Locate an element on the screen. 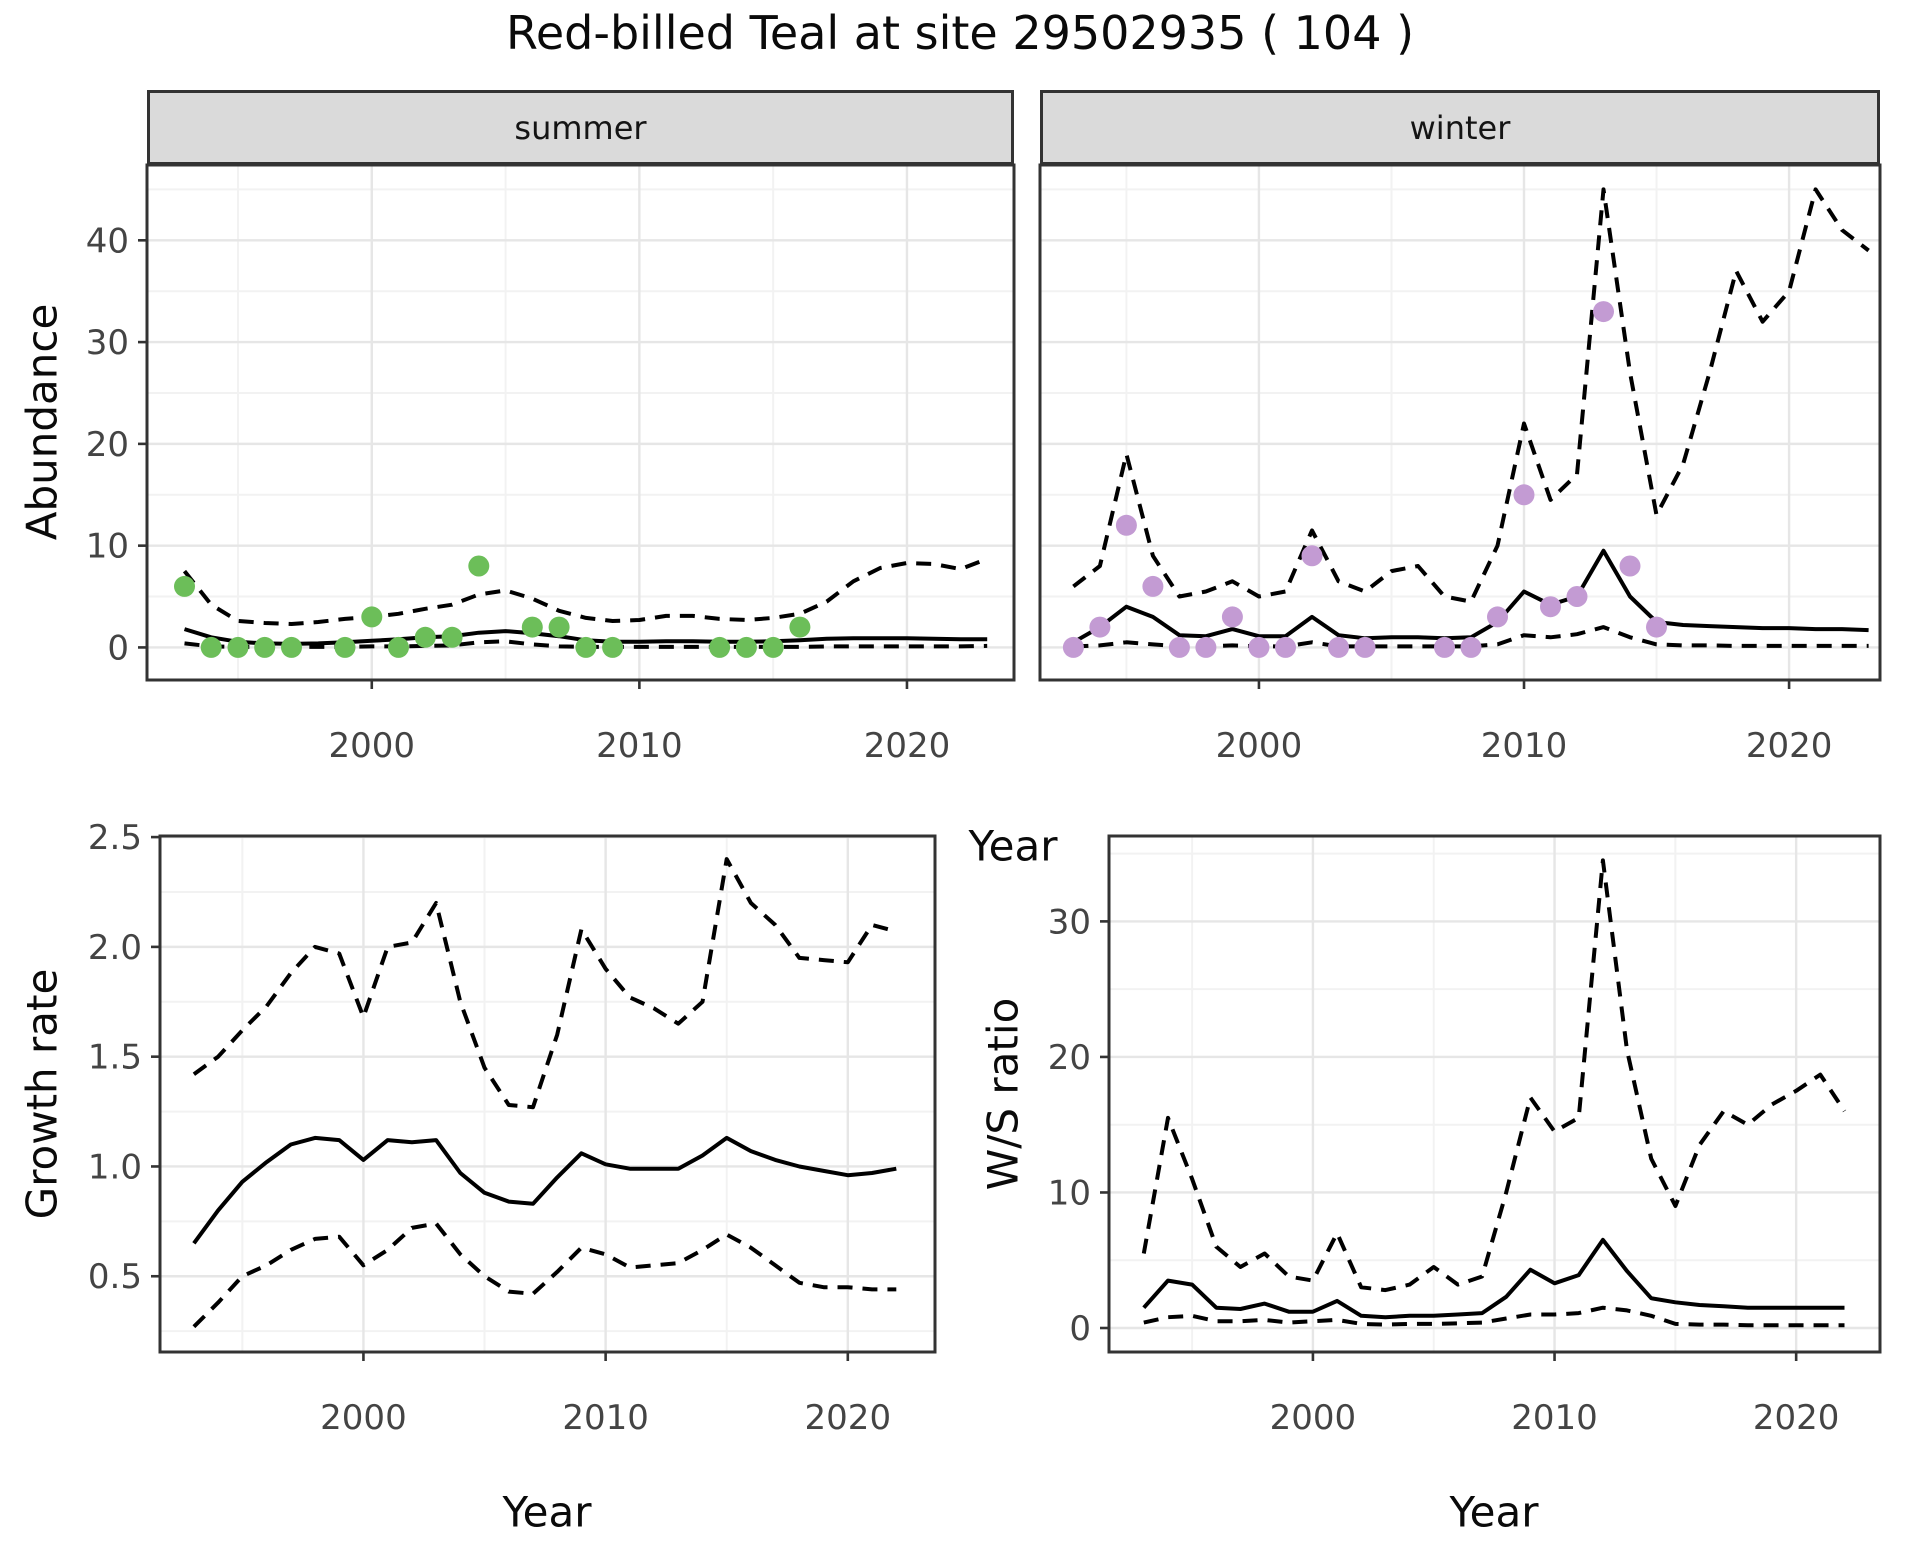 The image size is (1920, 1560). panel-bg-growth_rate is located at coordinates (547, 1094).